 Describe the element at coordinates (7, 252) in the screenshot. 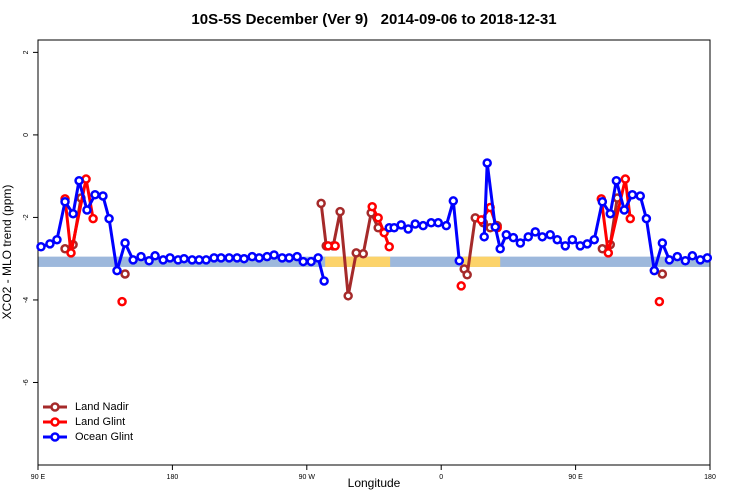

I see `y-axis-label: XCO2 - MLO trend (ppm)` at that location.